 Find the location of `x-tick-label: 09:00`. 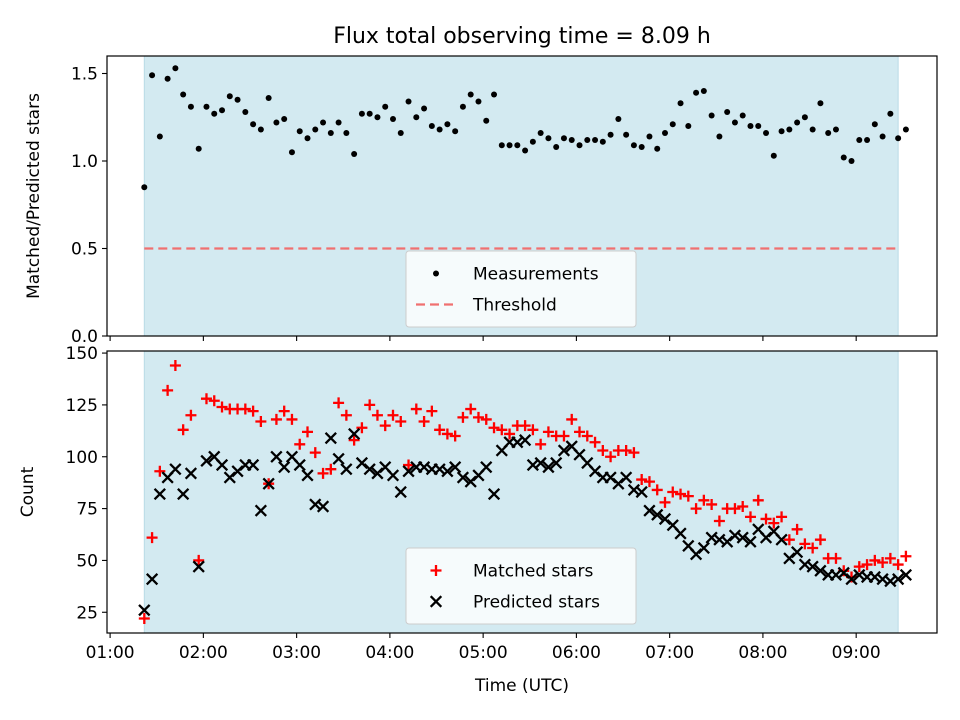

x-tick-label: 09:00 is located at coordinates (856, 653).